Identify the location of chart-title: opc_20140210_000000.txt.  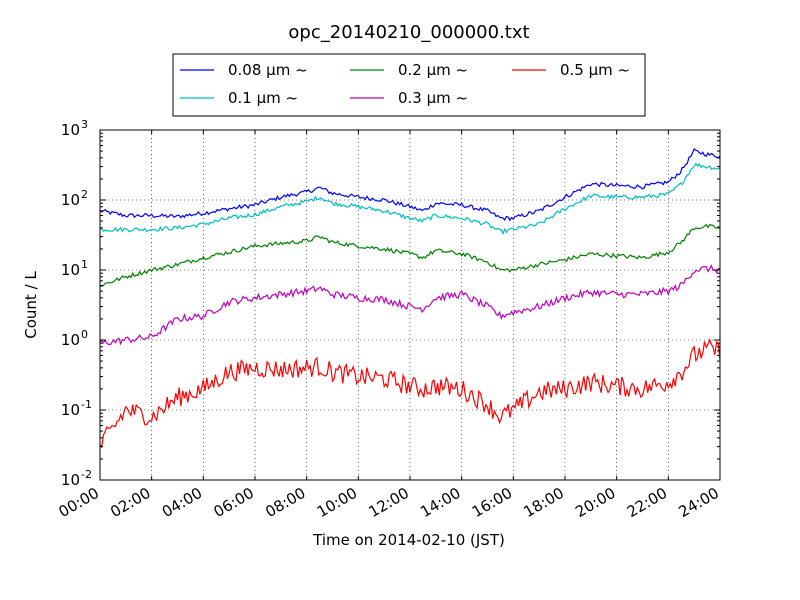
(408, 32).